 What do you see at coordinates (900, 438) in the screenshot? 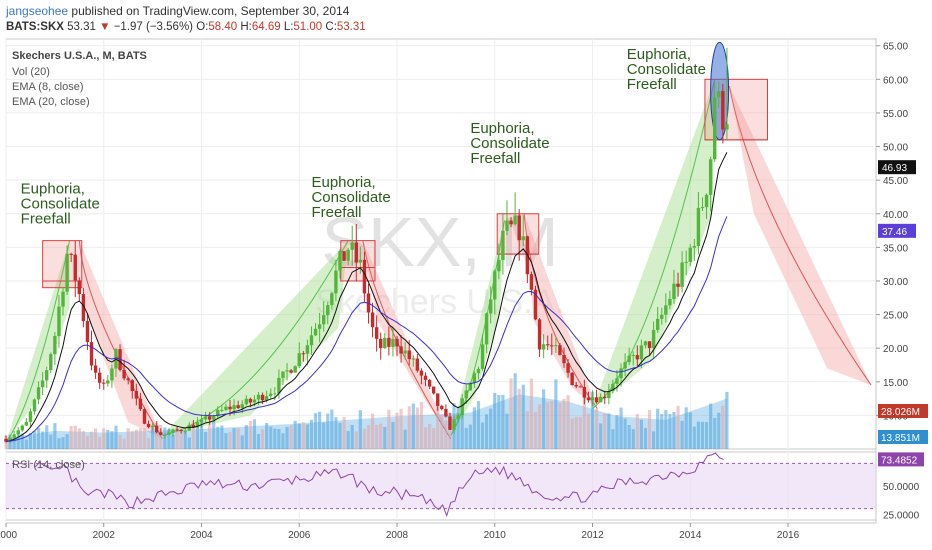
I see `volume-marker-text: 13.851M` at bounding box center [900, 438].